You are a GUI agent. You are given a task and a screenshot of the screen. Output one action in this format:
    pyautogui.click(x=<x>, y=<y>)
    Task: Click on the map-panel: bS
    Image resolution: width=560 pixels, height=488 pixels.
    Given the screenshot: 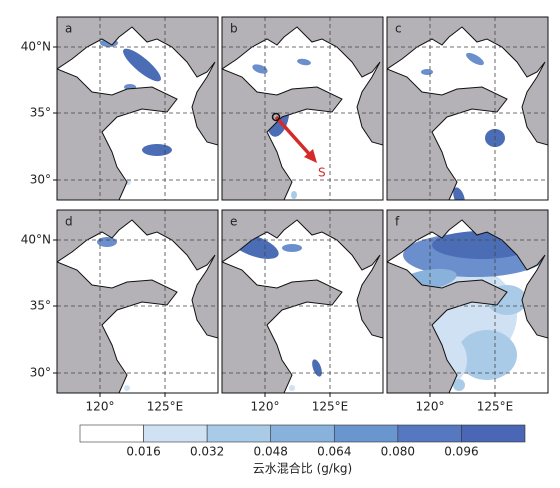 What is the action you would take?
    pyautogui.click(x=302, y=108)
    